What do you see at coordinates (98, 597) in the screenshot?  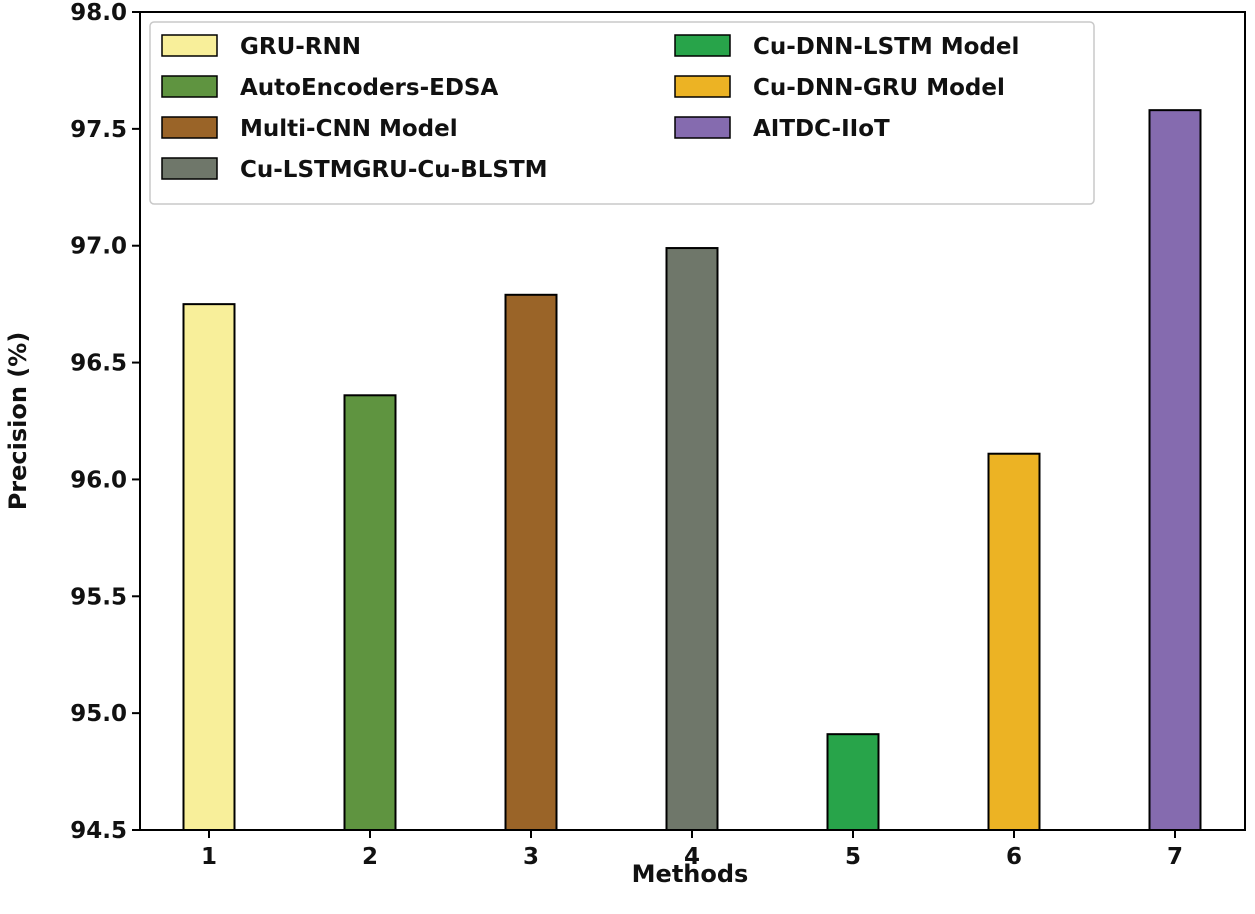 I see `y-tick-label: 95.5` at bounding box center [98, 597].